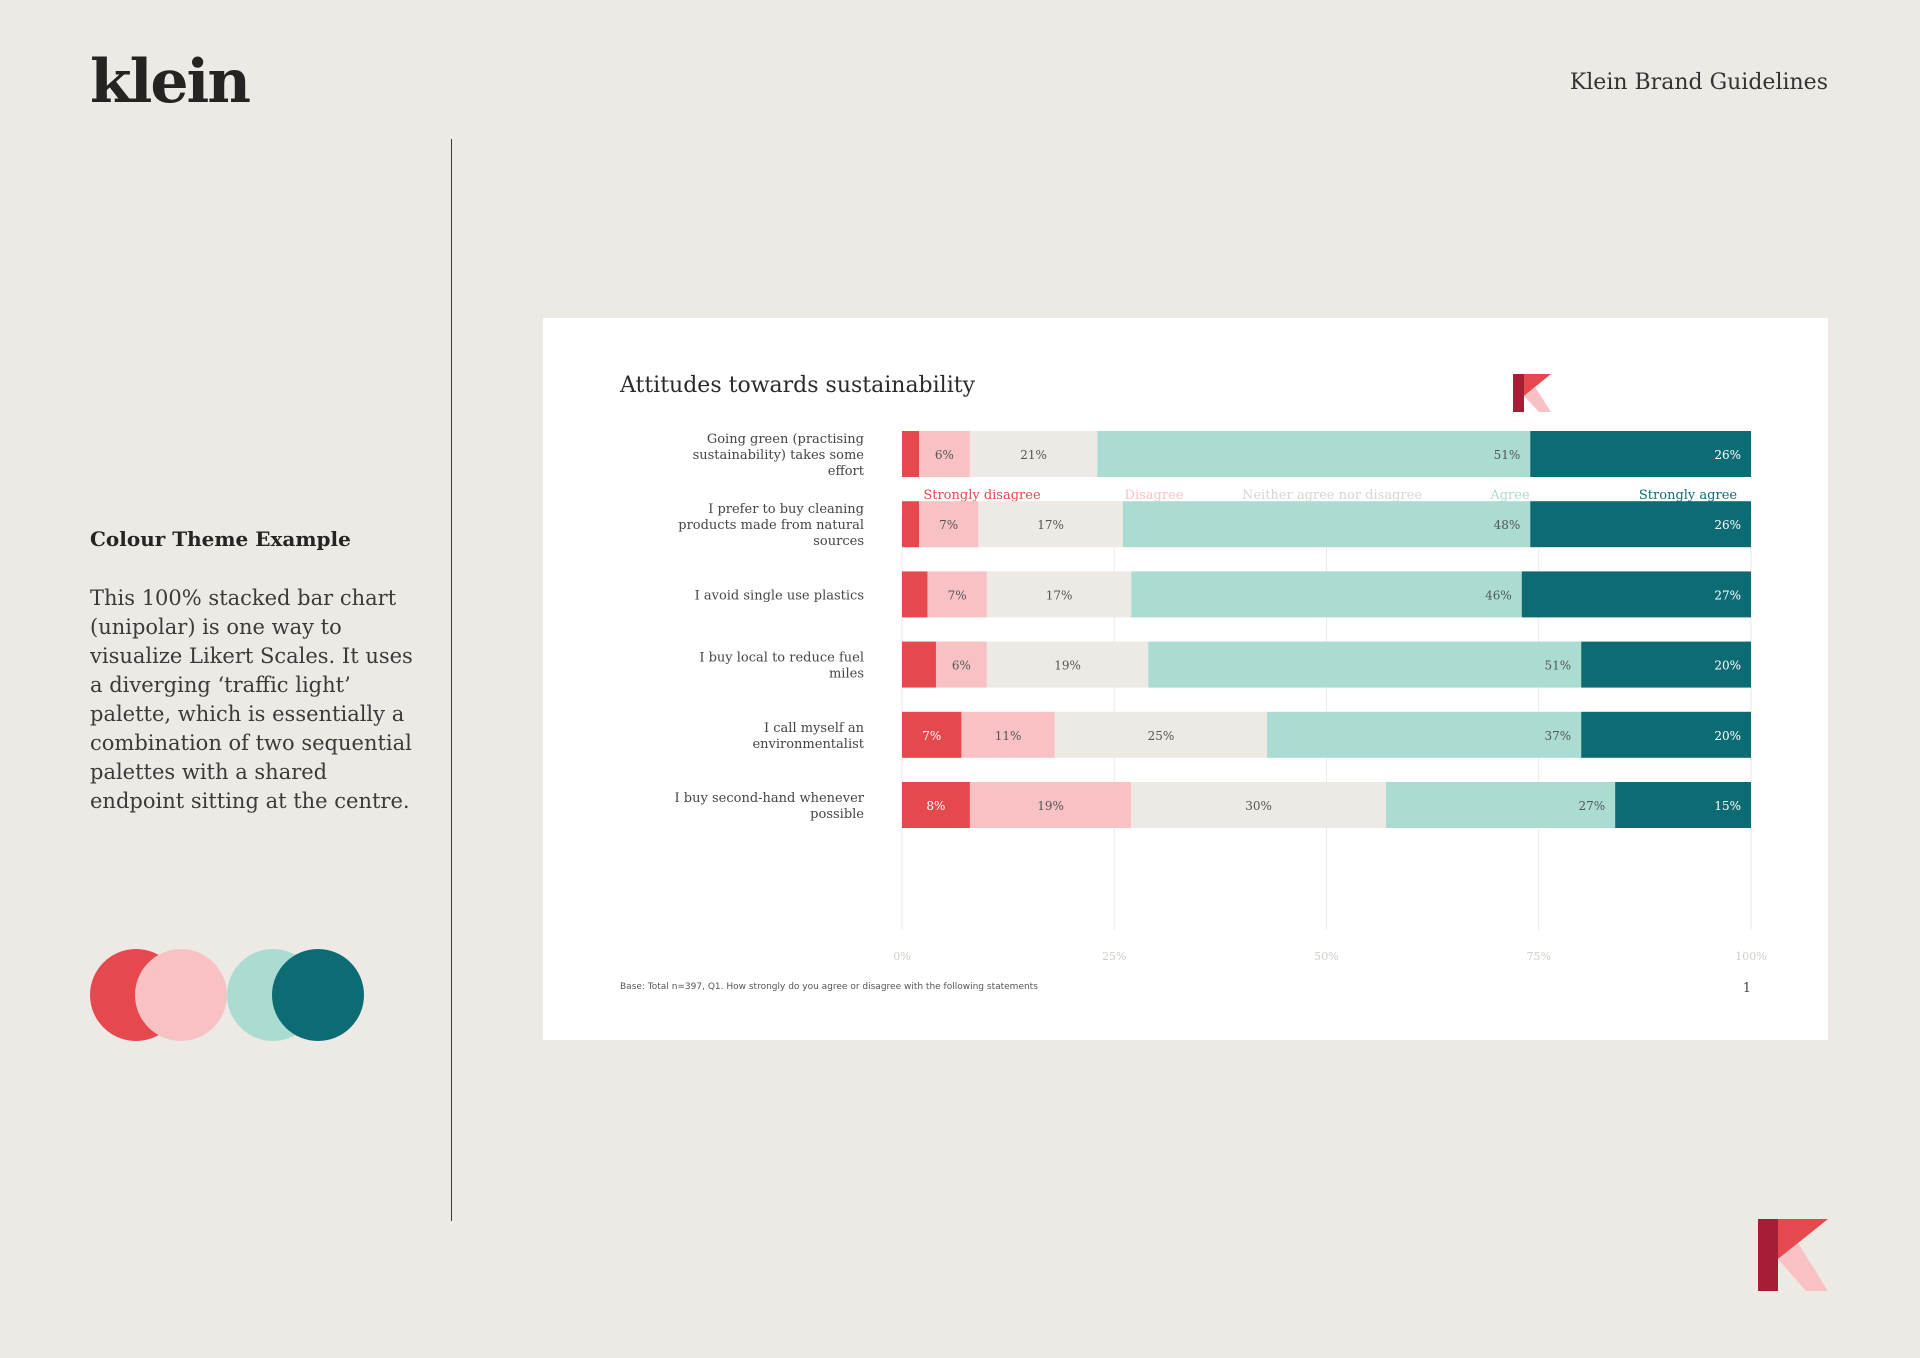 This screenshot has width=1920, height=1358. Describe the element at coordinates (220, 539) in the screenshot. I see `sidebar-heading: Colour Theme Example` at that location.